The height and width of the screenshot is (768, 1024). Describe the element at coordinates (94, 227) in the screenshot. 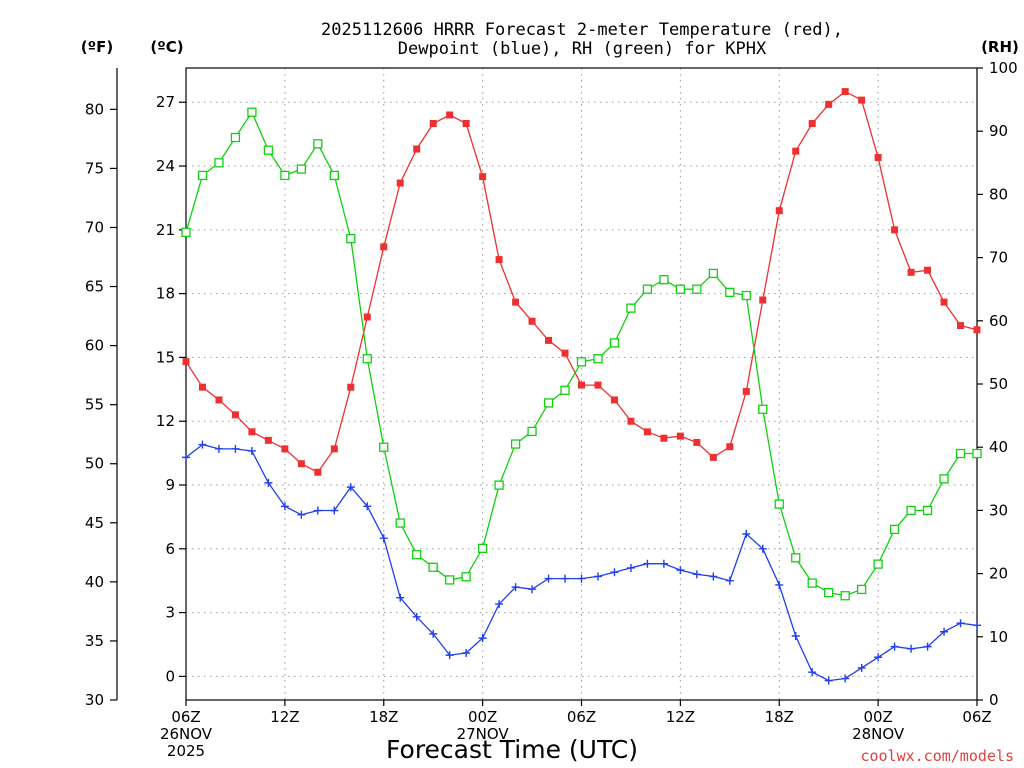

I see `fahrenheit-tick-label: 70` at that location.